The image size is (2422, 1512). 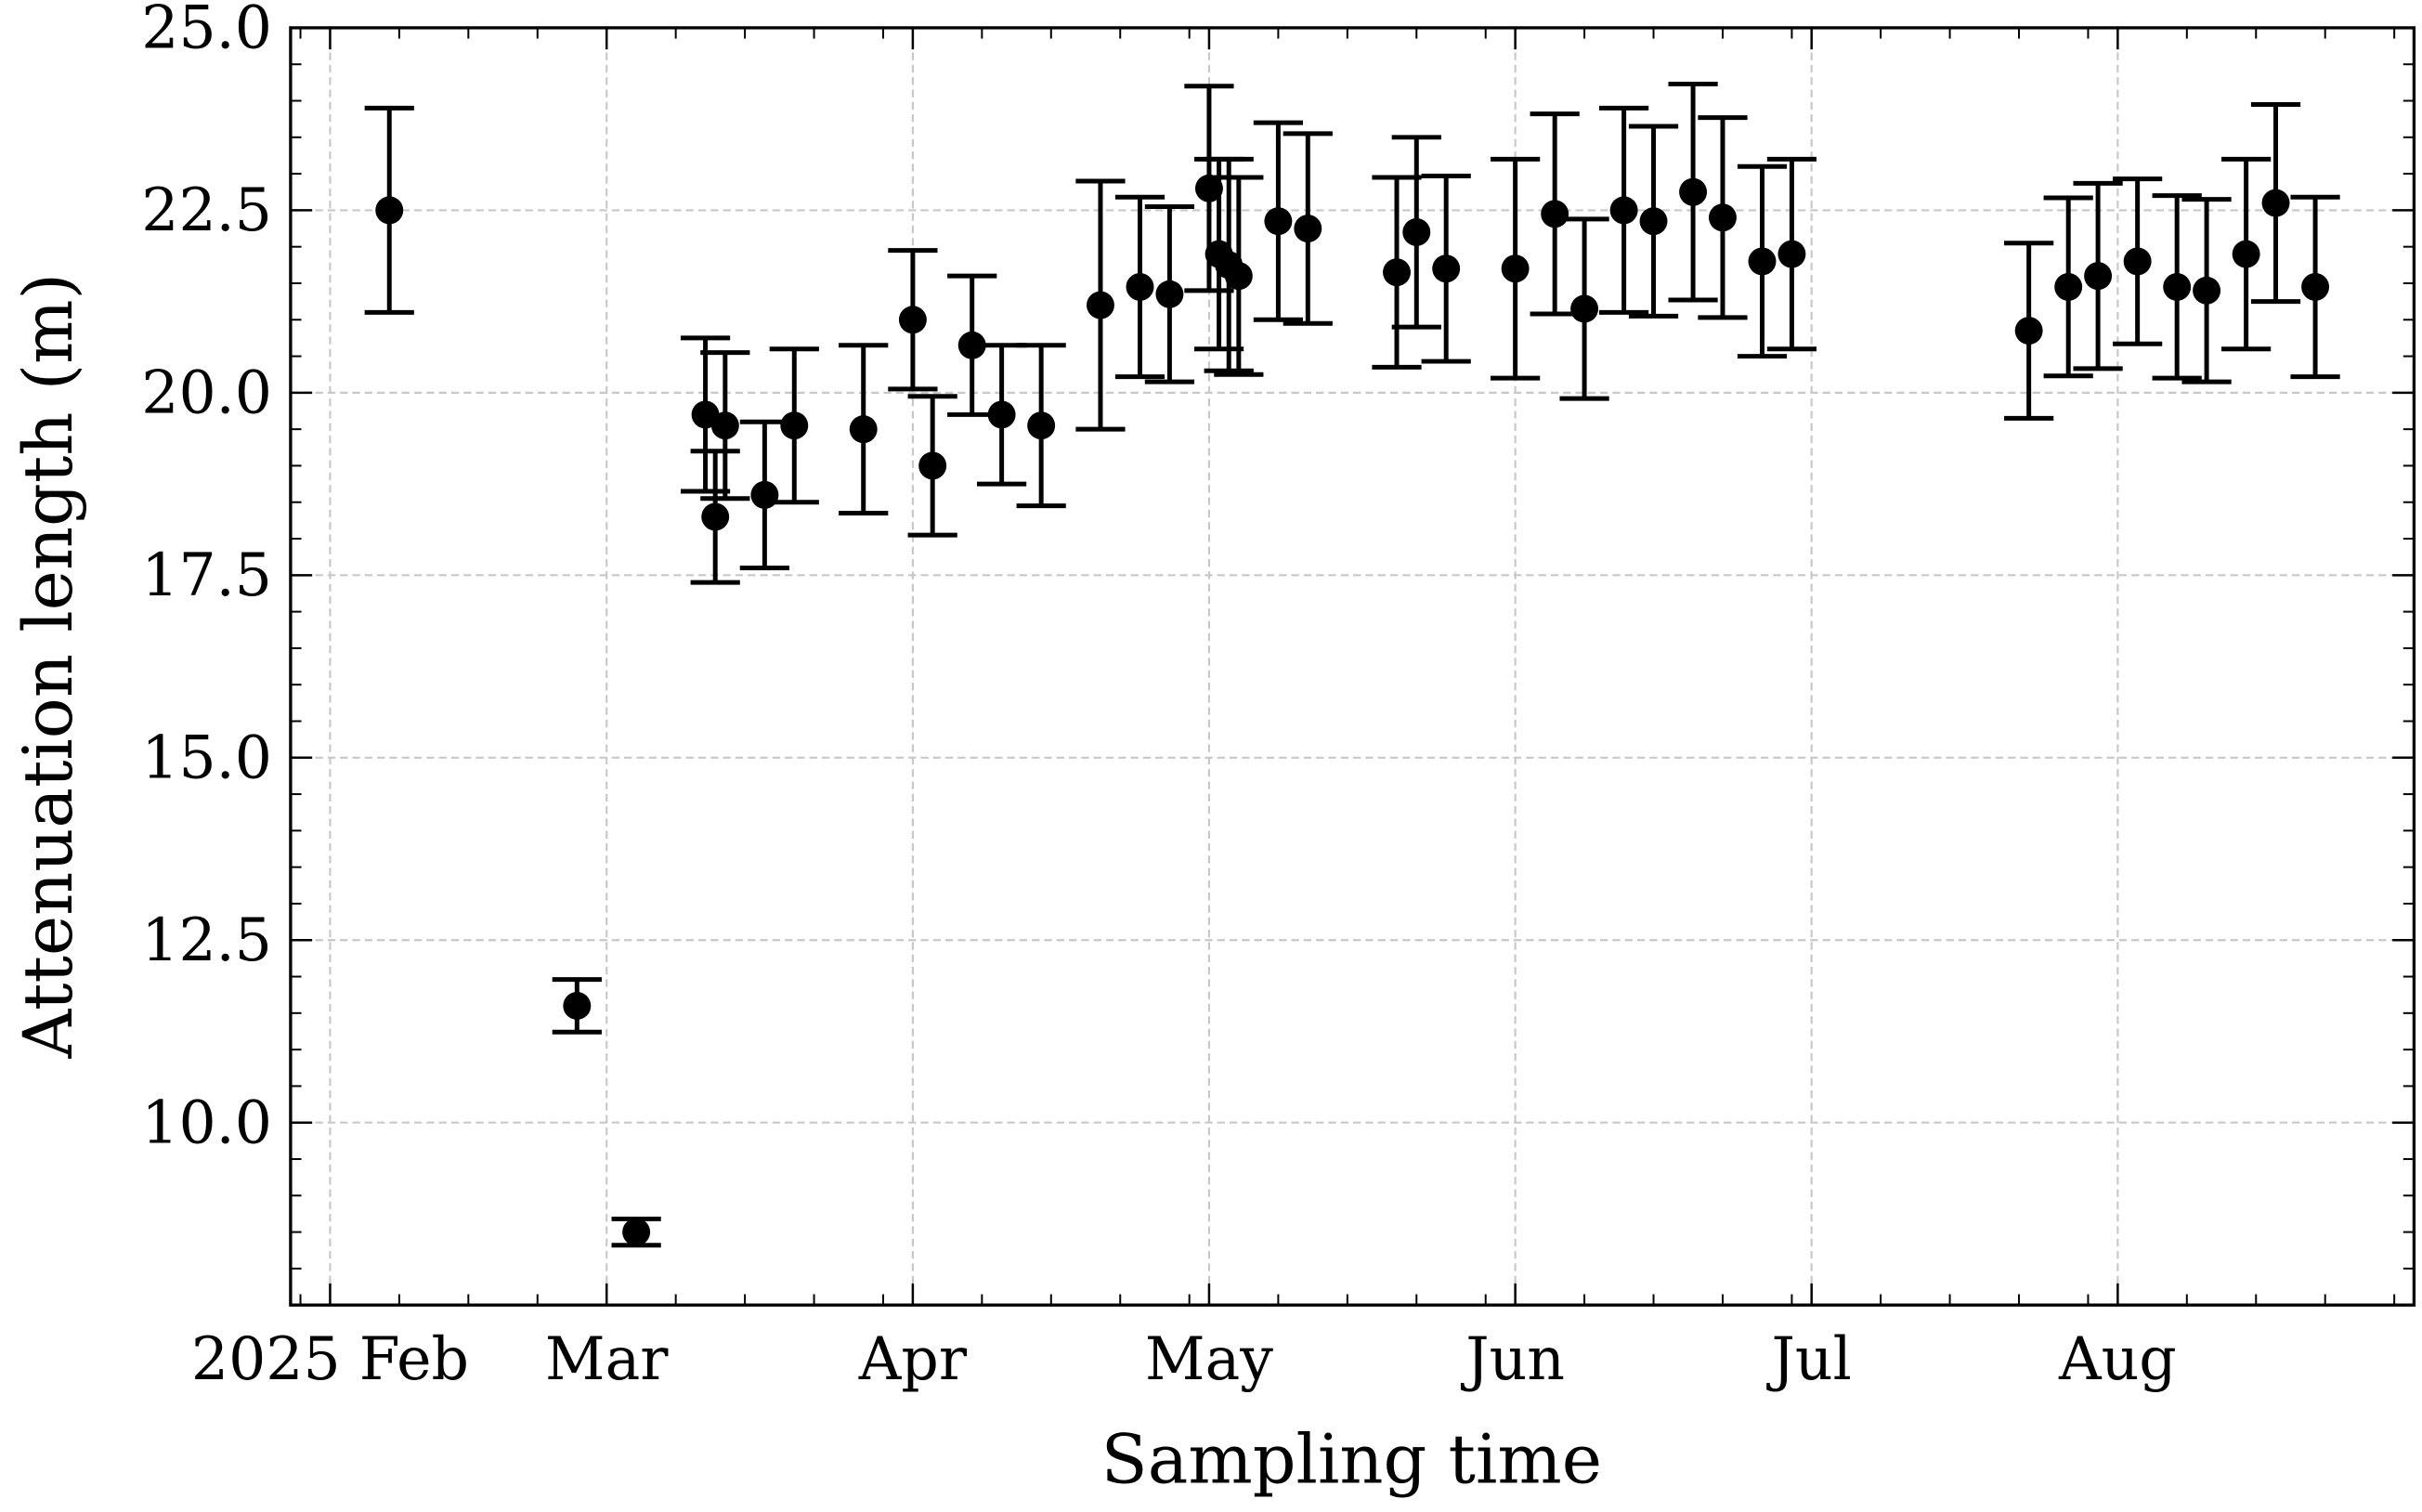 What do you see at coordinates (1513, 1358) in the screenshot?
I see `x-tick-label: Jun` at bounding box center [1513, 1358].